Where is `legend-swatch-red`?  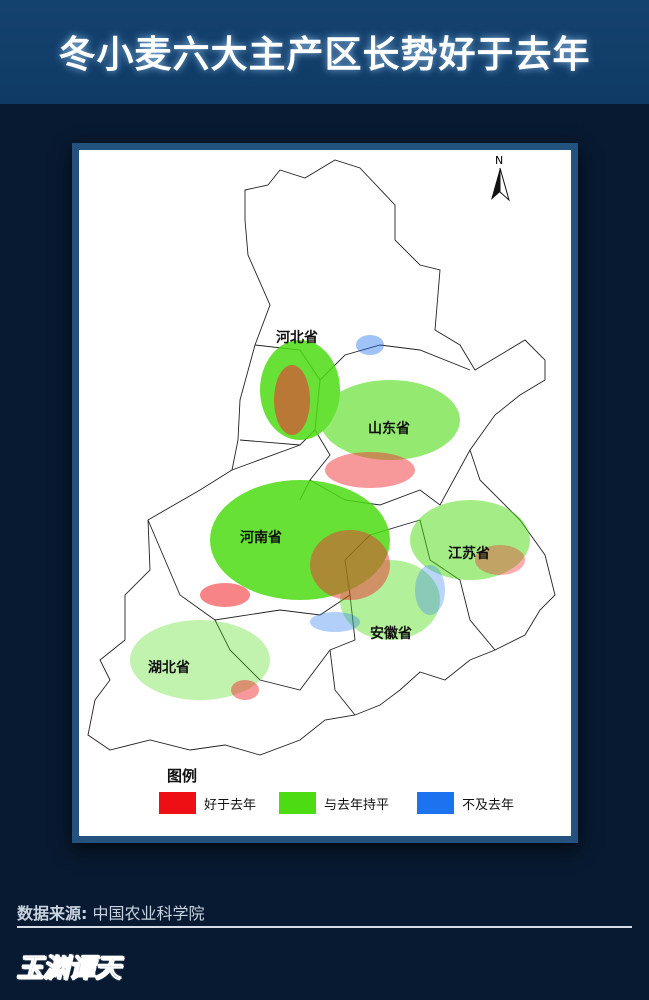
legend-swatch-red is located at coordinates (177, 803).